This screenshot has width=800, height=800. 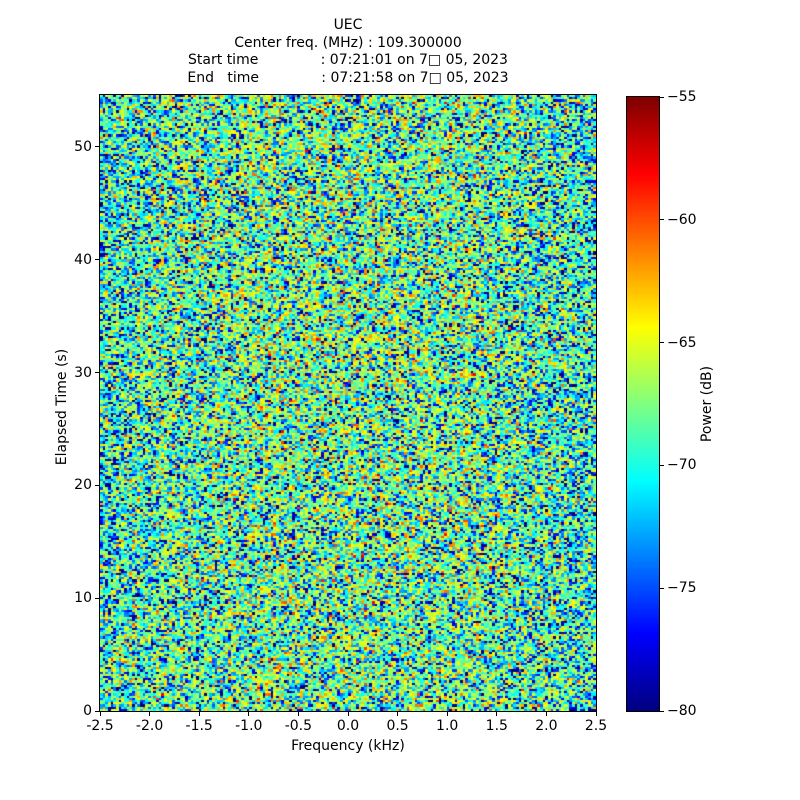 I want to click on colorbar-tick-label: −65, so click(x=682, y=342).